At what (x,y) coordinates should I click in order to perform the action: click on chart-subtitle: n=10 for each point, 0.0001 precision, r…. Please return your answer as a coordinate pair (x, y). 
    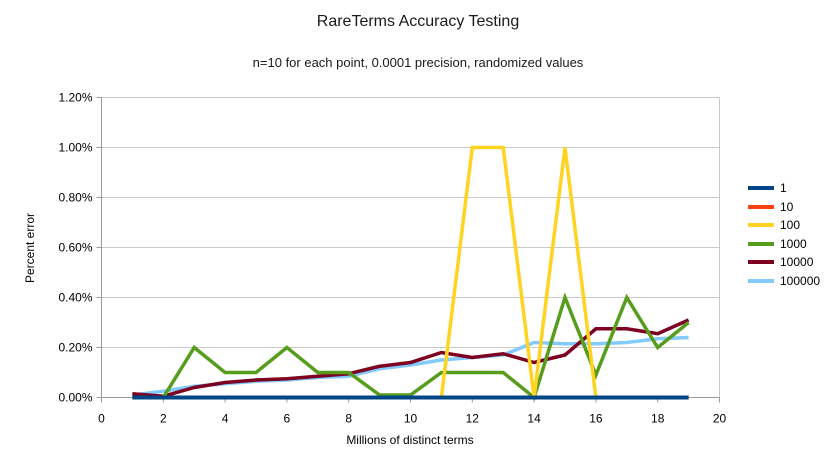
    Looking at the image, I should click on (418, 62).